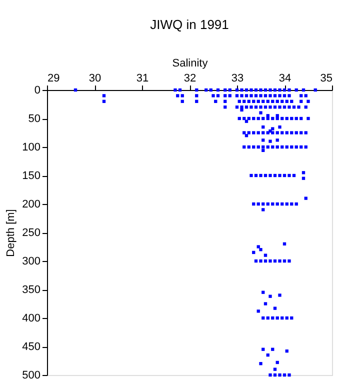 This screenshot has width=341, height=384. What do you see at coordinates (54, 78) in the screenshot?
I see `x-tick-label: 29` at bounding box center [54, 78].